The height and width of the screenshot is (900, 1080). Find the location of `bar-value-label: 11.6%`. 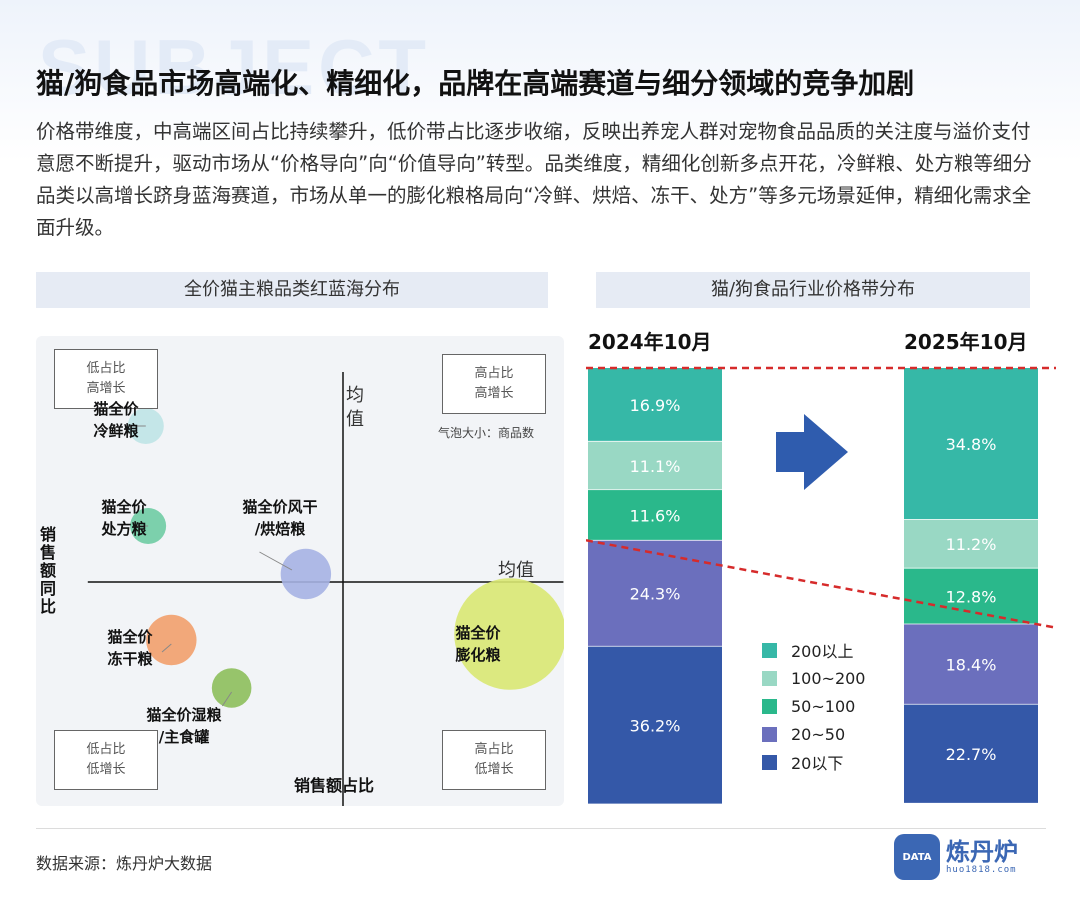

bar-value-label: 11.6% is located at coordinates (655, 515).